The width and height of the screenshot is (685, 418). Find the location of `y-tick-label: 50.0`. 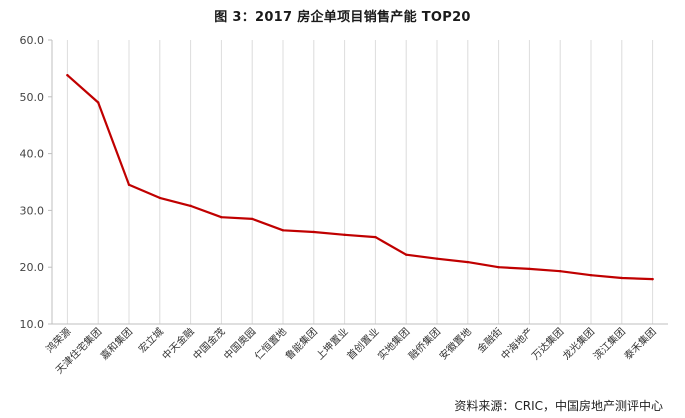

y-tick-label: 50.0 is located at coordinates (32, 97).